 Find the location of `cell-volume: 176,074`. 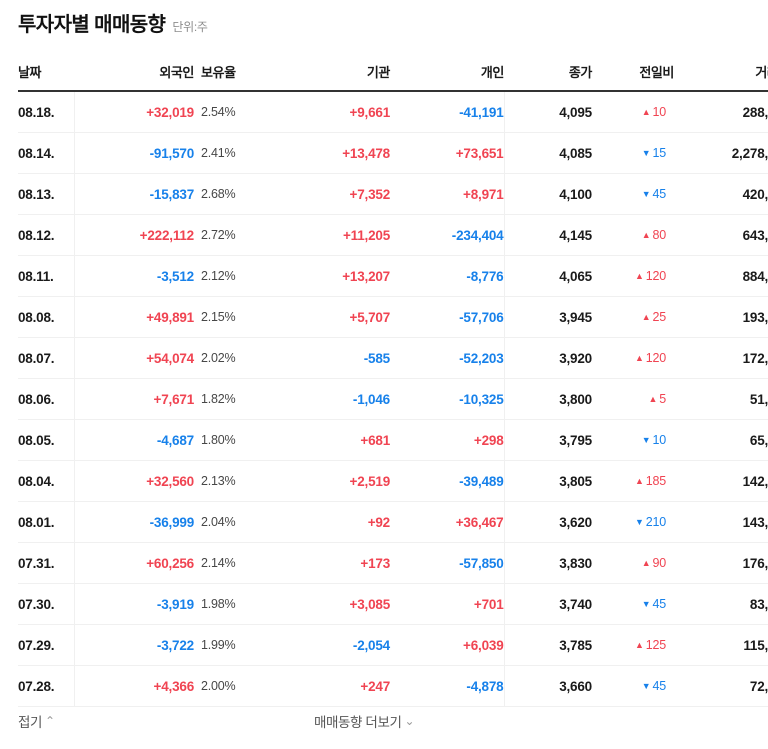

cell-volume: 176,074 is located at coordinates (721, 563).